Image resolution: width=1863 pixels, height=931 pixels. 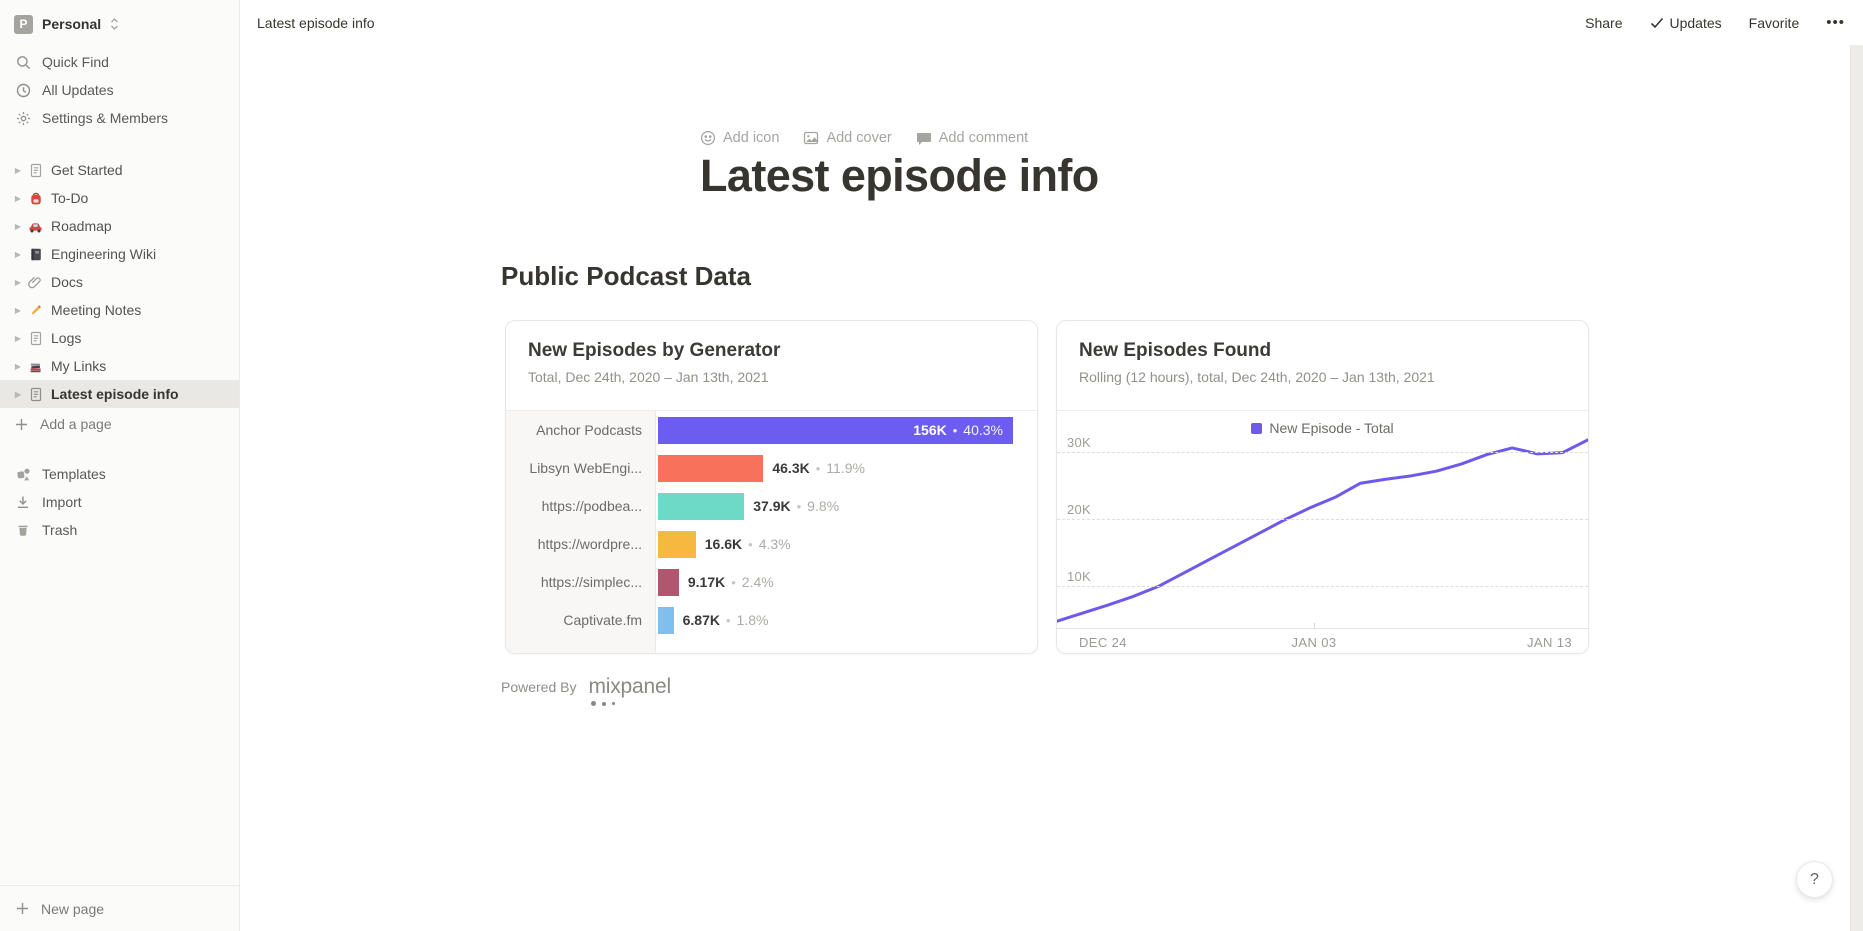 I want to click on sidebar-item-my-links: ▶ My Links, so click(x=119, y=366).